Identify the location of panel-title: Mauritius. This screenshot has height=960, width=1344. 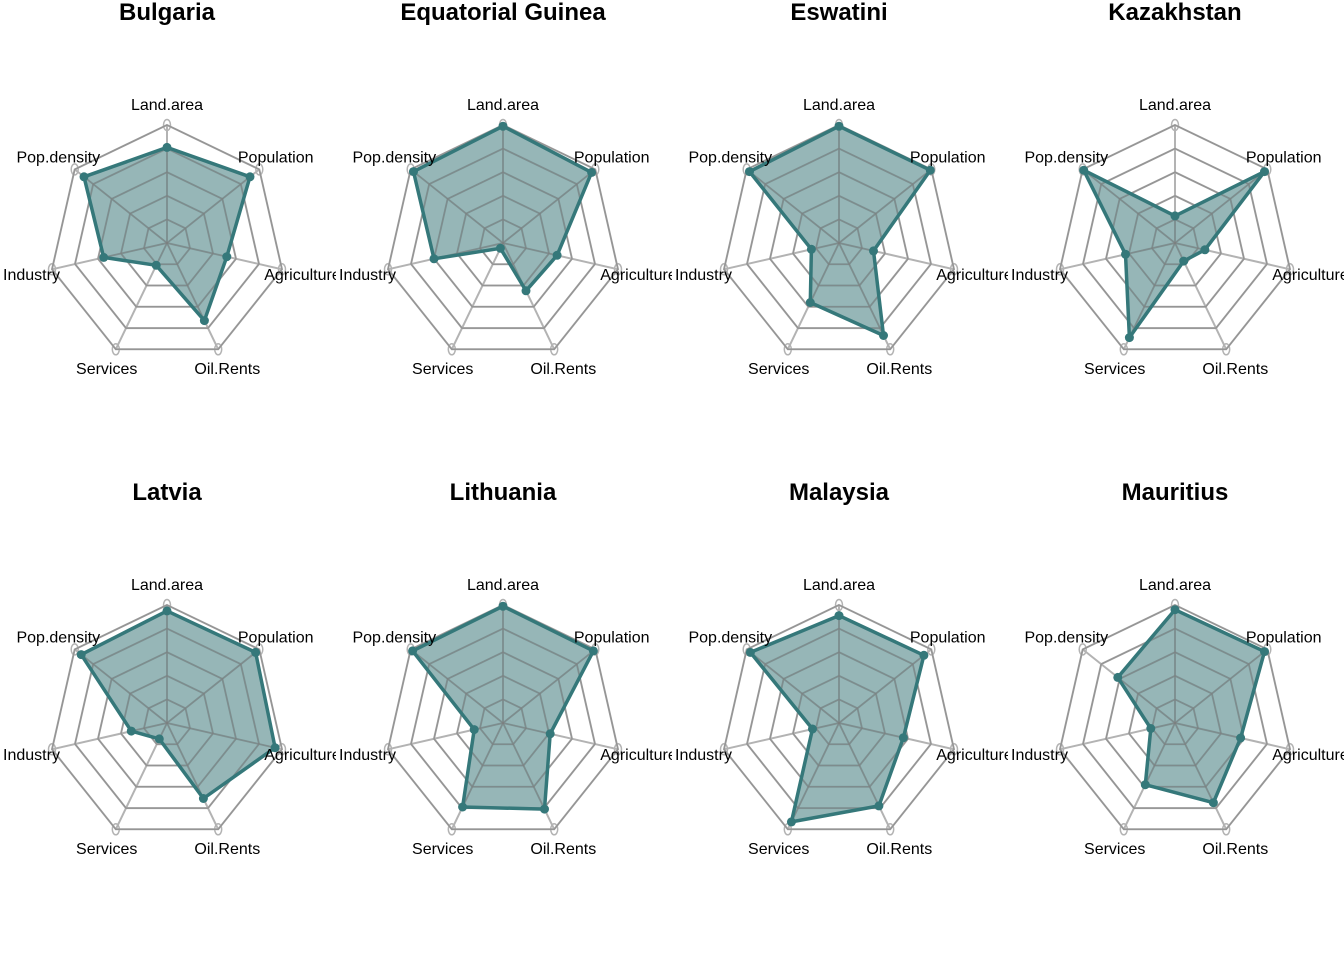
(1175, 493).